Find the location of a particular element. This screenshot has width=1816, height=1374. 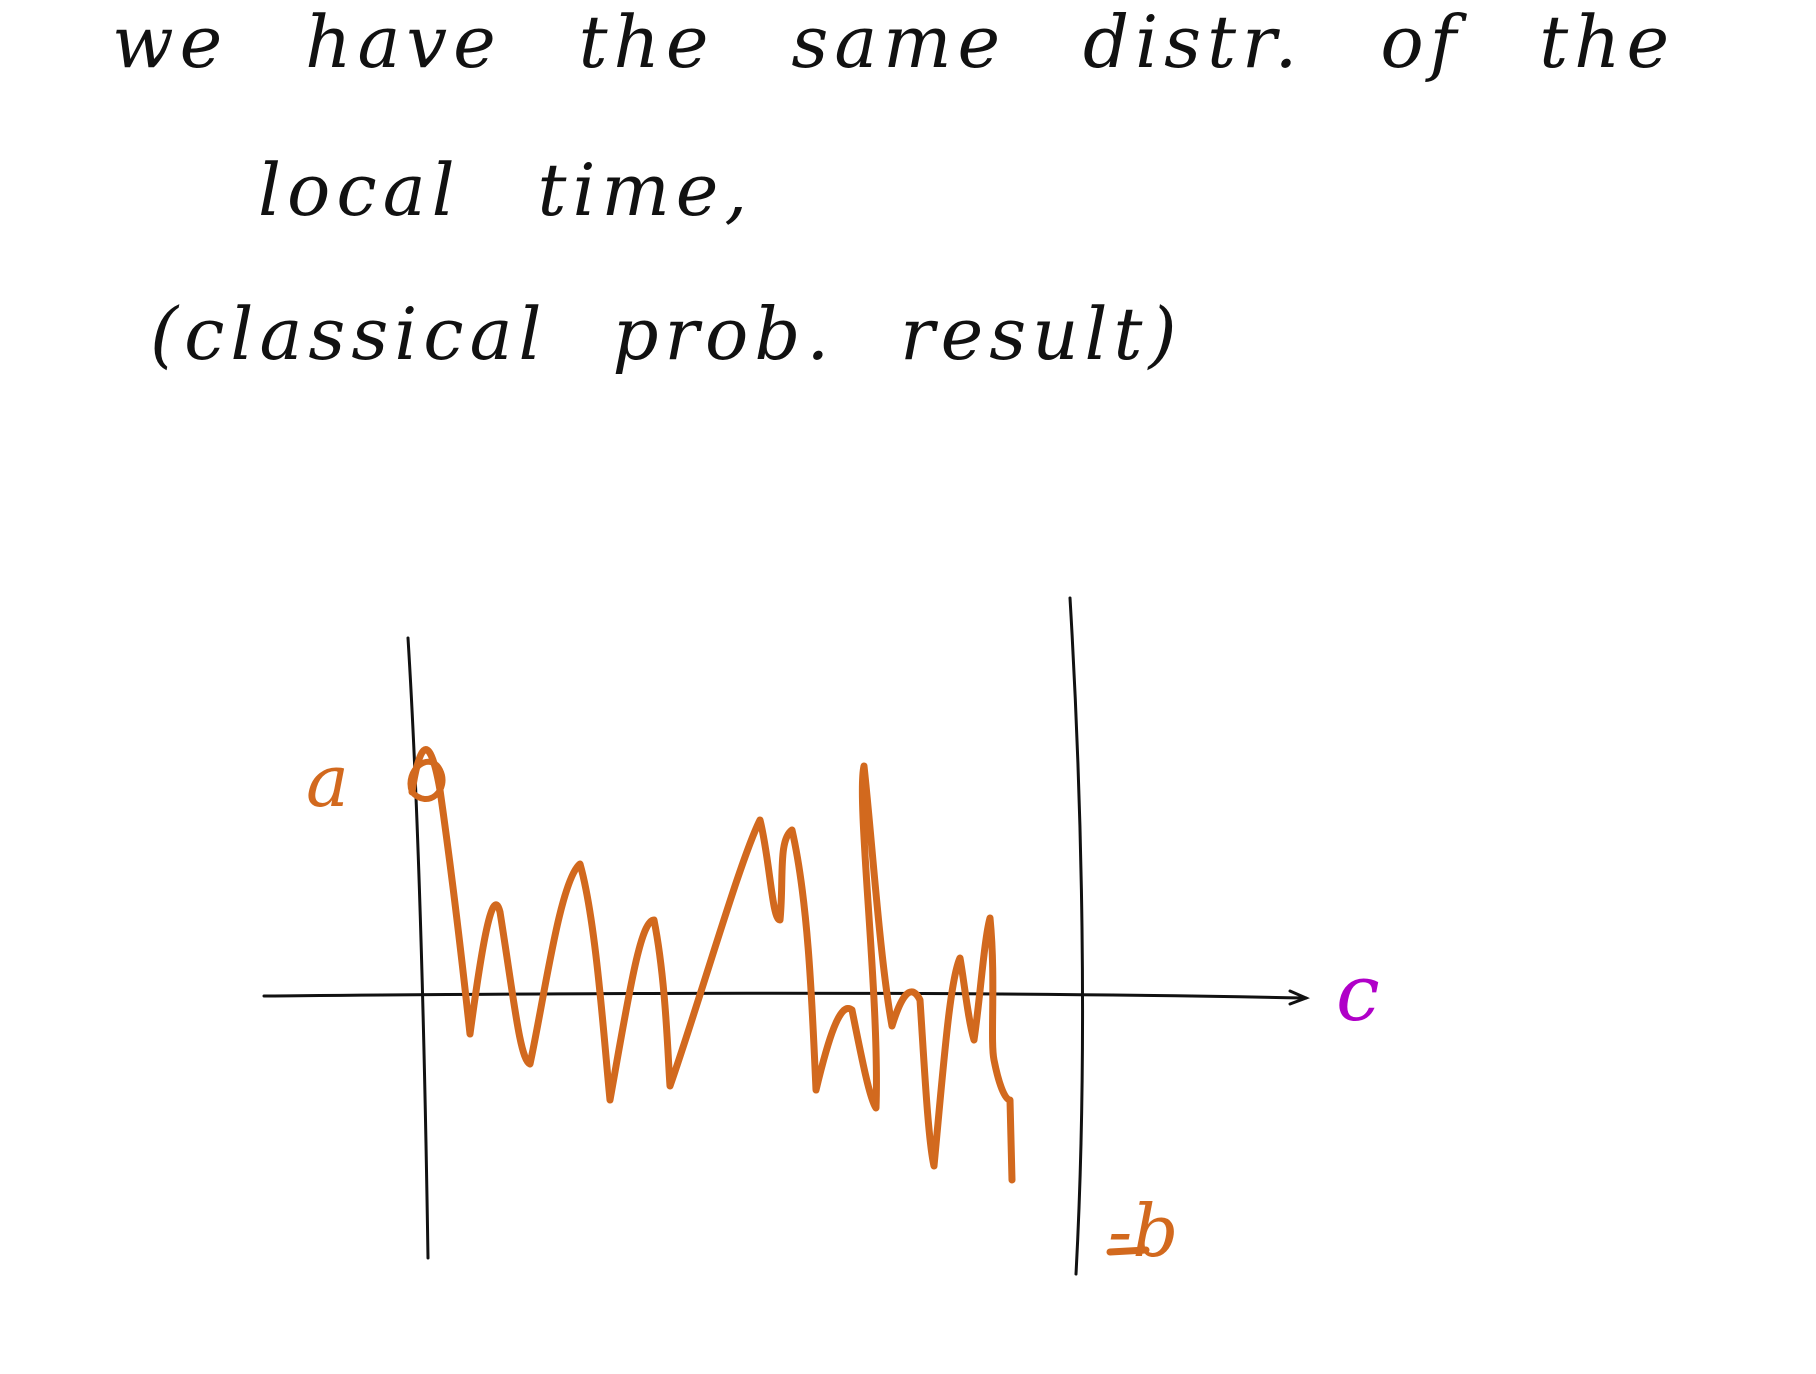

note-line-3: (classical prob. result) is located at coordinates (666, 334).